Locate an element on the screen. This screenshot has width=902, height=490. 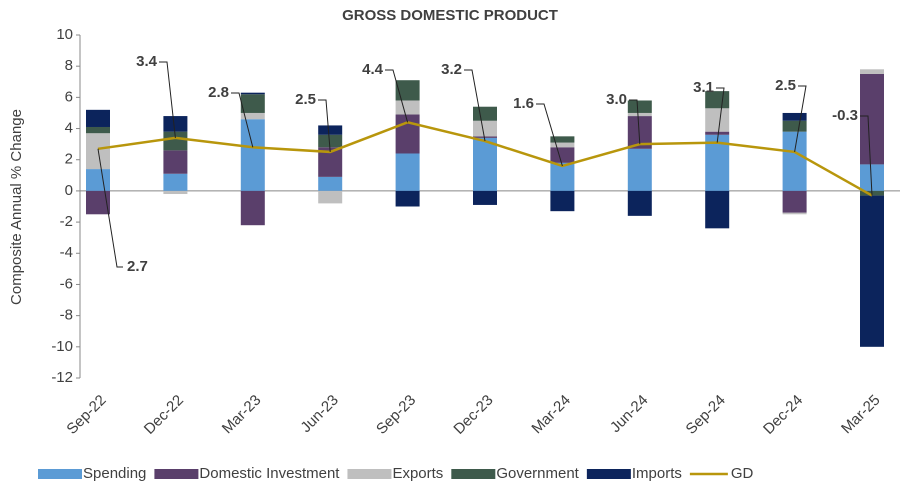
legend-label: GD is located at coordinates (742, 473).